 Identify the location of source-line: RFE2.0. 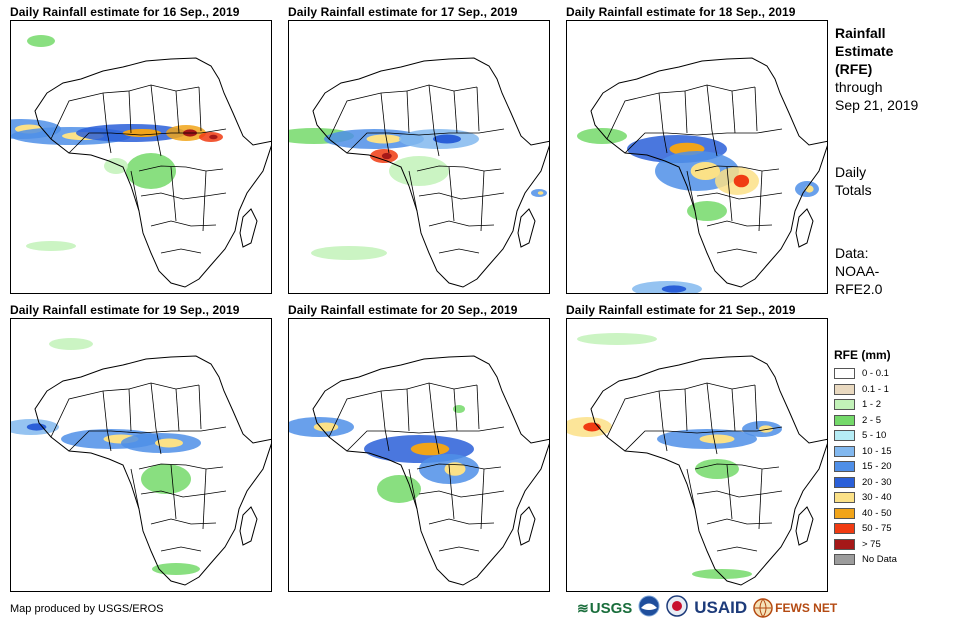
(859, 289).